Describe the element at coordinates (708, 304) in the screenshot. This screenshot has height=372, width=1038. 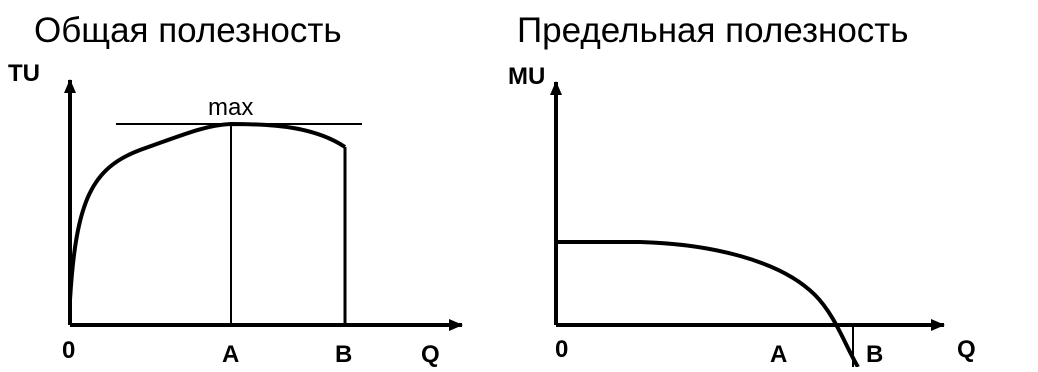
I see `mu-curve` at that location.